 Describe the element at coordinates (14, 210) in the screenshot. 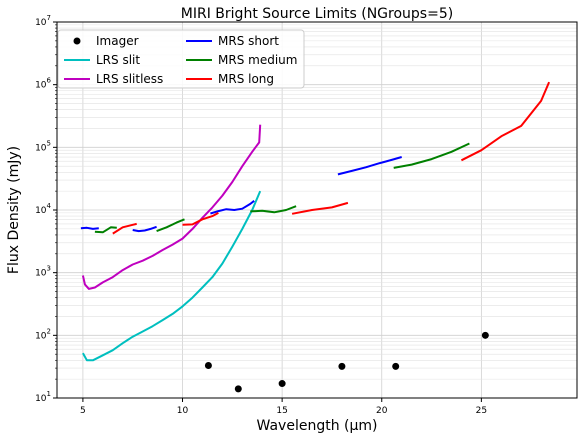

I see `y-axis-label: Flux Density (mJy)` at that location.